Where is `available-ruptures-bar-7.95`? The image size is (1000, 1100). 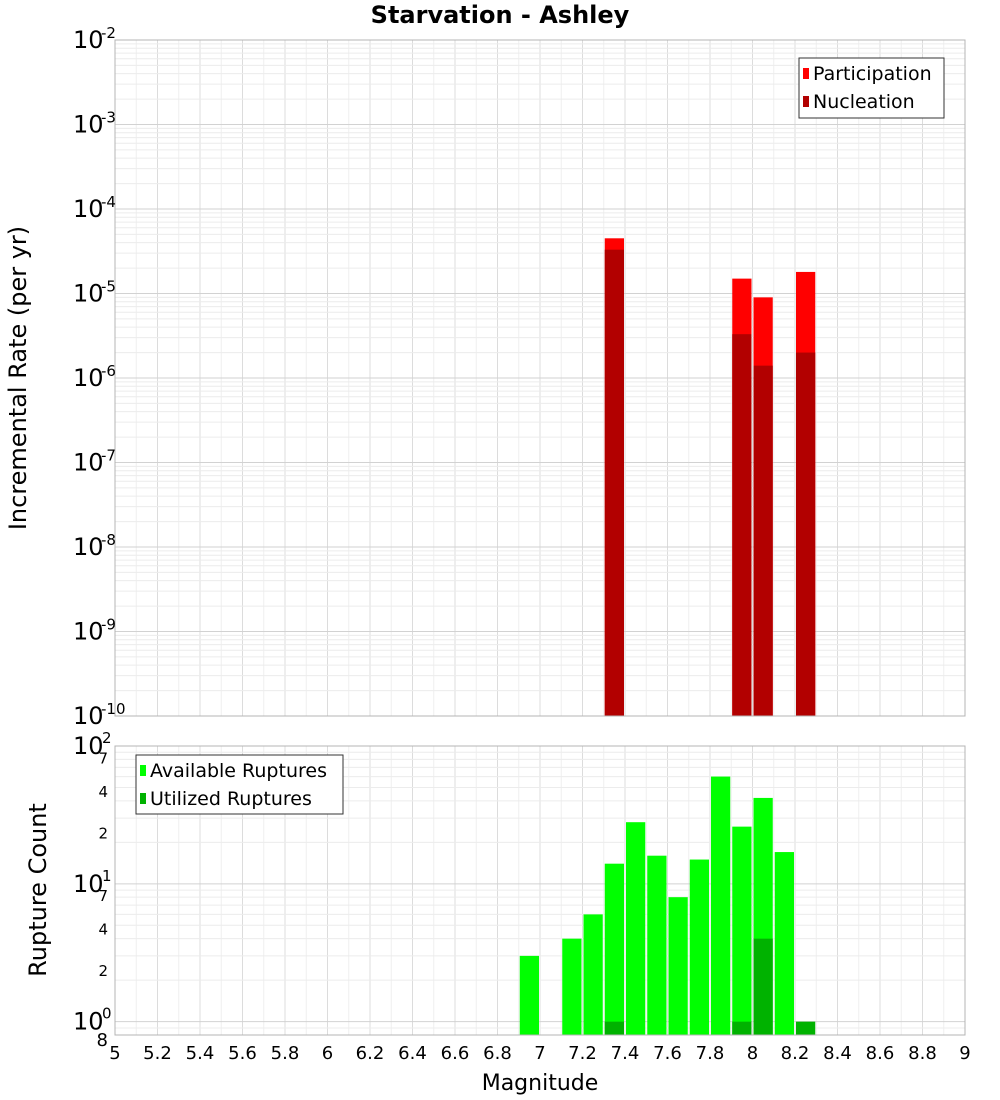 available-ruptures-bar-7.95 is located at coordinates (742, 930).